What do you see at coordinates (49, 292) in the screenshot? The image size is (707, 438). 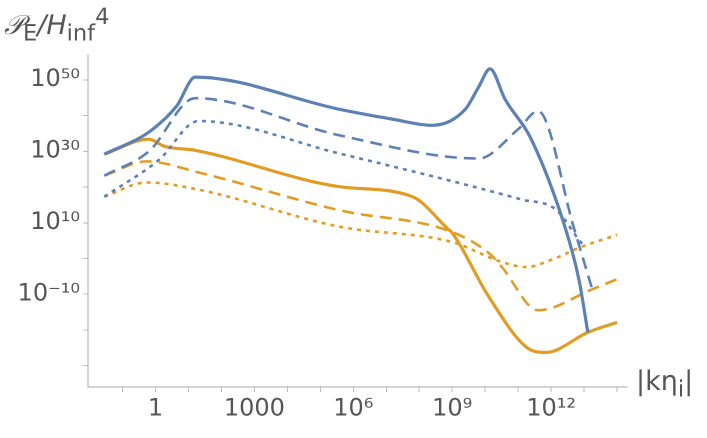 I see `y-tick-label: 10⁻¹⁰` at bounding box center [49, 292].